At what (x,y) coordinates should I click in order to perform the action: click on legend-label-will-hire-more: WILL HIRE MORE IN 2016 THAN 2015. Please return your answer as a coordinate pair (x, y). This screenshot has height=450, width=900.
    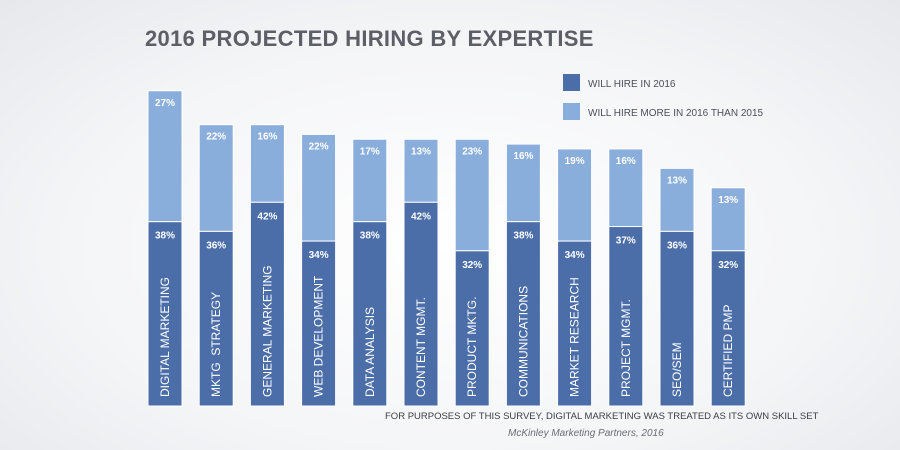
    Looking at the image, I should click on (676, 113).